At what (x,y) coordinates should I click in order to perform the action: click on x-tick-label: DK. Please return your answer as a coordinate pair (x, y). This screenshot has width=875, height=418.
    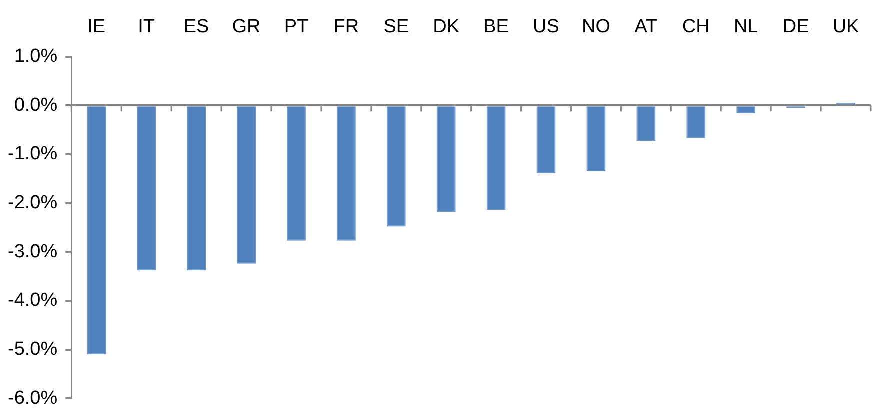
    Looking at the image, I should click on (446, 27).